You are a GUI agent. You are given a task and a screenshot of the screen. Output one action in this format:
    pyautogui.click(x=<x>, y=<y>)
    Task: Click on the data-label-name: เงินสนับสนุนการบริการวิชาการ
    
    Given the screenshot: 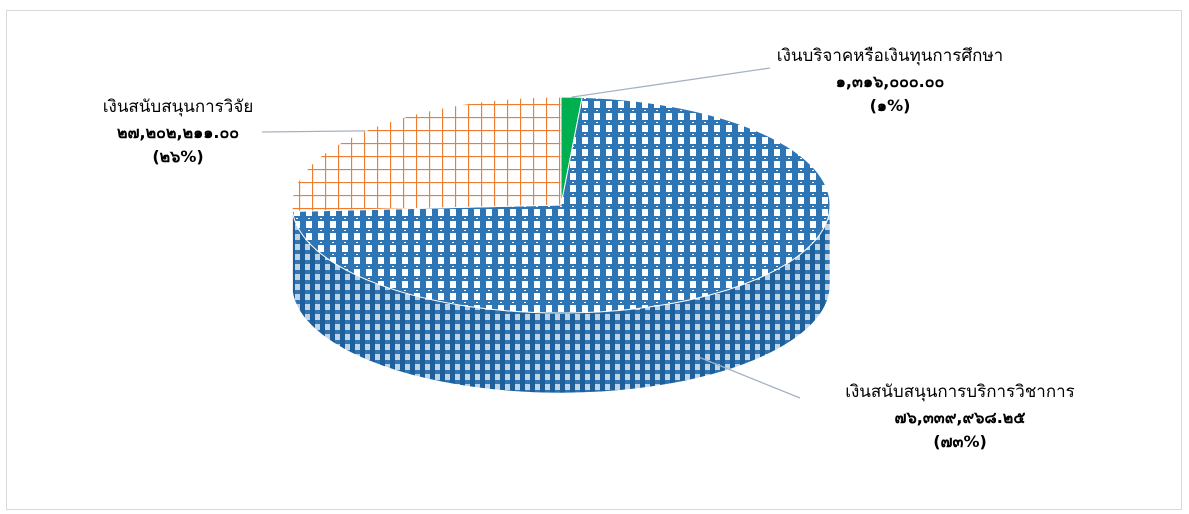 What is the action you would take?
    pyautogui.click(x=960, y=392)
    